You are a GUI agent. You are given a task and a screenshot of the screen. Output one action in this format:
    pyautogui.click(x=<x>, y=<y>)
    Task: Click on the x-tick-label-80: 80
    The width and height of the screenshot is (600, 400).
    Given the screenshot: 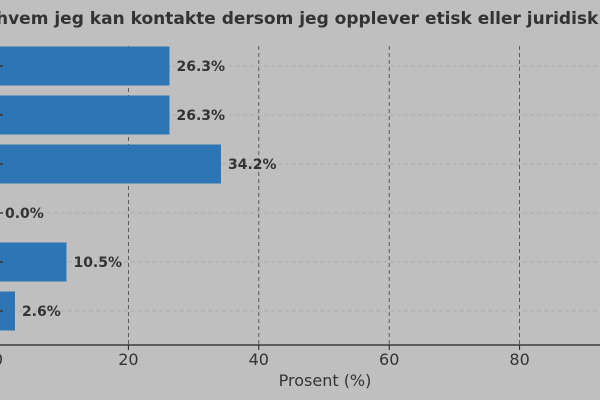 What is the action you would take?
    pyautogui.click(x=519, y=359)
    